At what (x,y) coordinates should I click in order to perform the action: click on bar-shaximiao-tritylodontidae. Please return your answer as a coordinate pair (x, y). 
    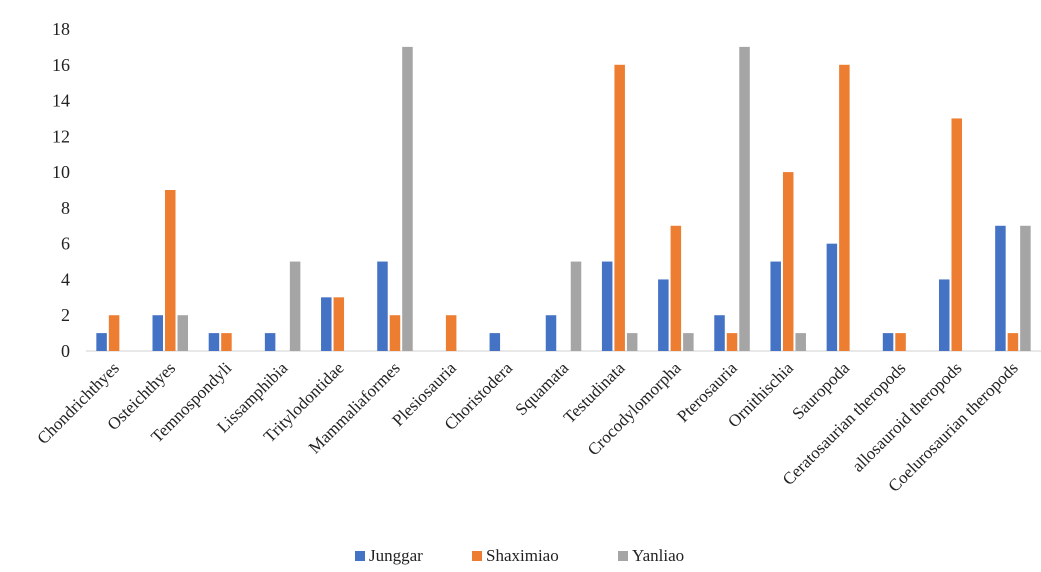
    Looking at the image, I should click on (339, 324).